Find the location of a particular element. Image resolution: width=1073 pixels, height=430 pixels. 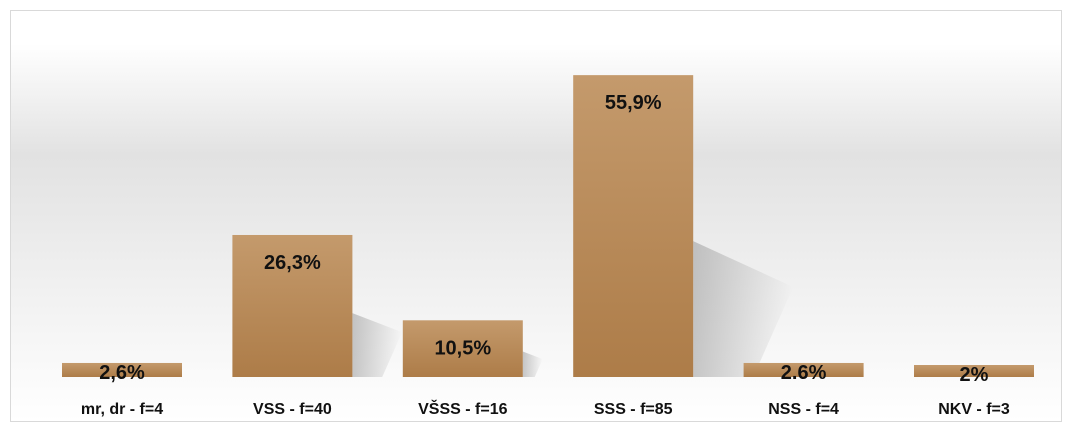

category-label: NKV - f=3 is located at coordinates (974, 409).